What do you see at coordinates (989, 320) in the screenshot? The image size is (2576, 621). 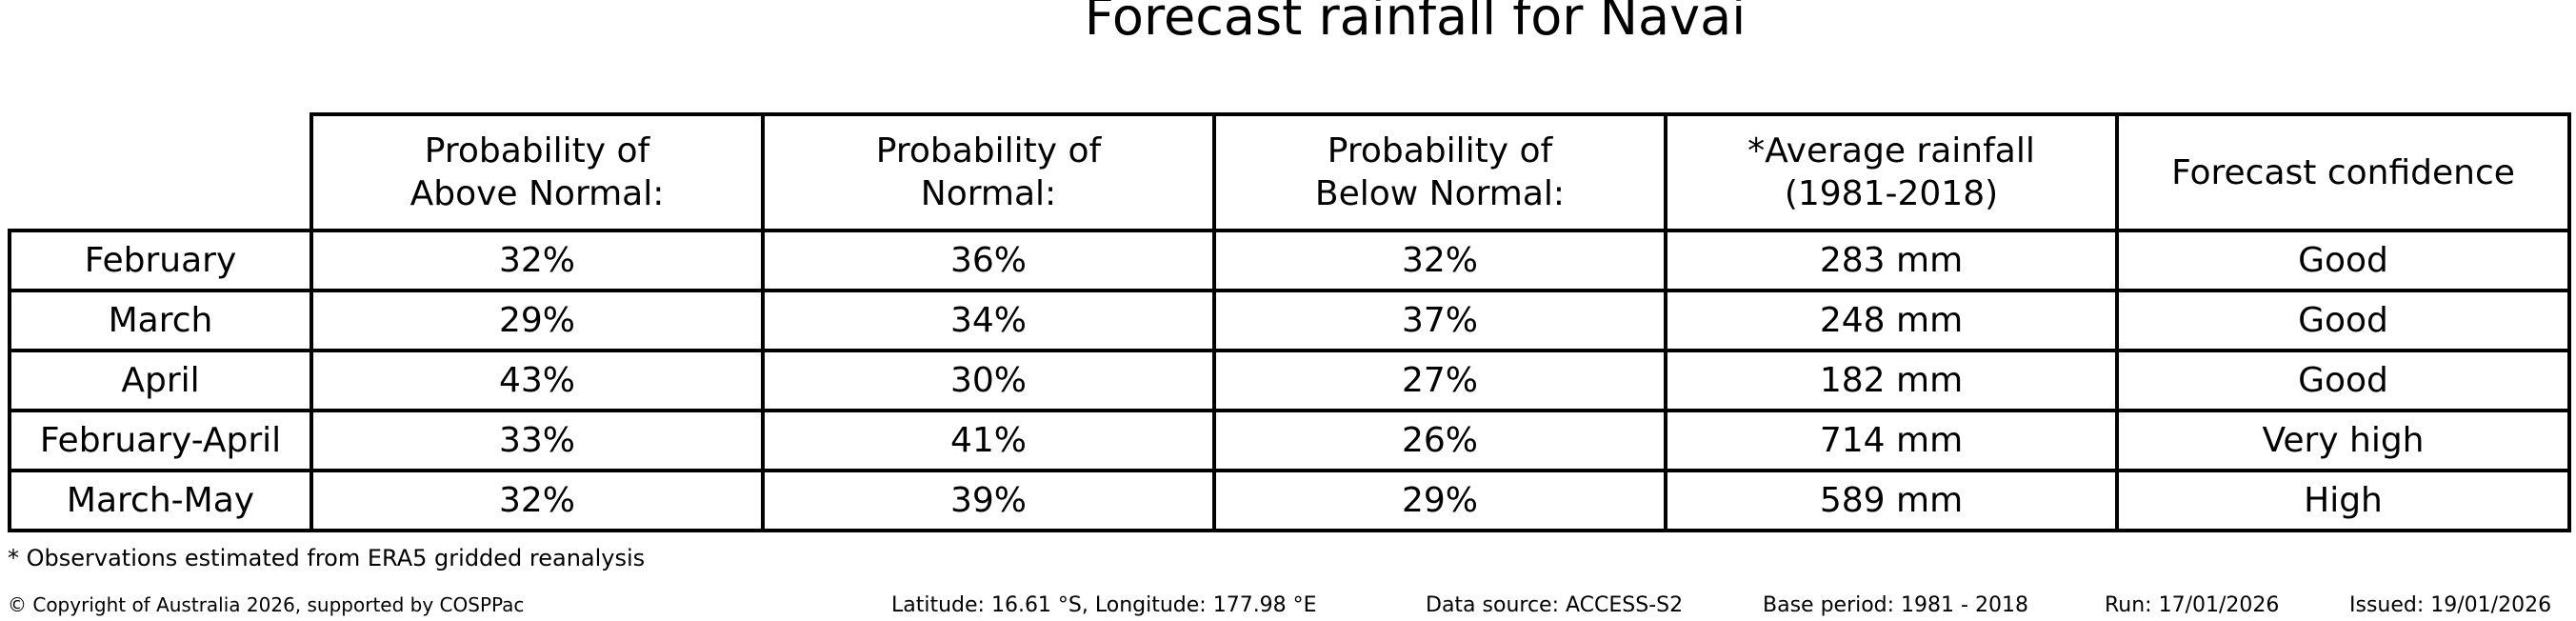 I see `probability-normal-cell: 34%` at bounding box center [989, 320].